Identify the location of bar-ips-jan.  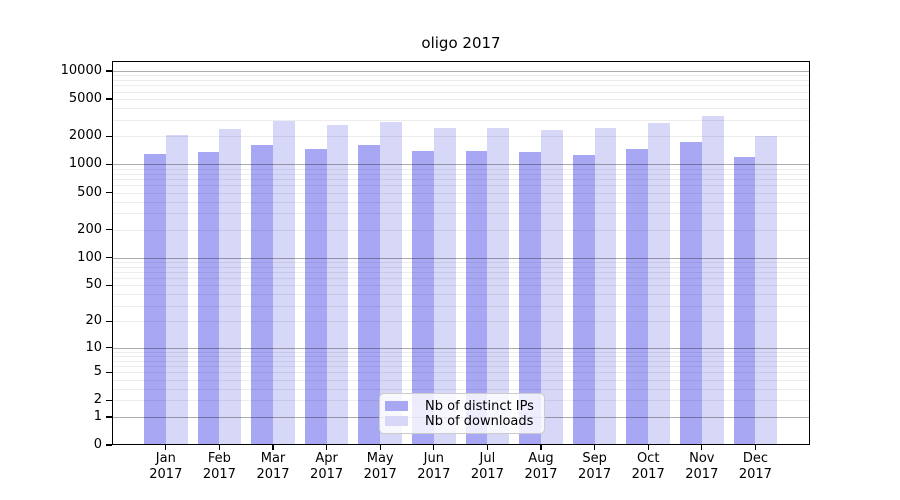
(155, 299).